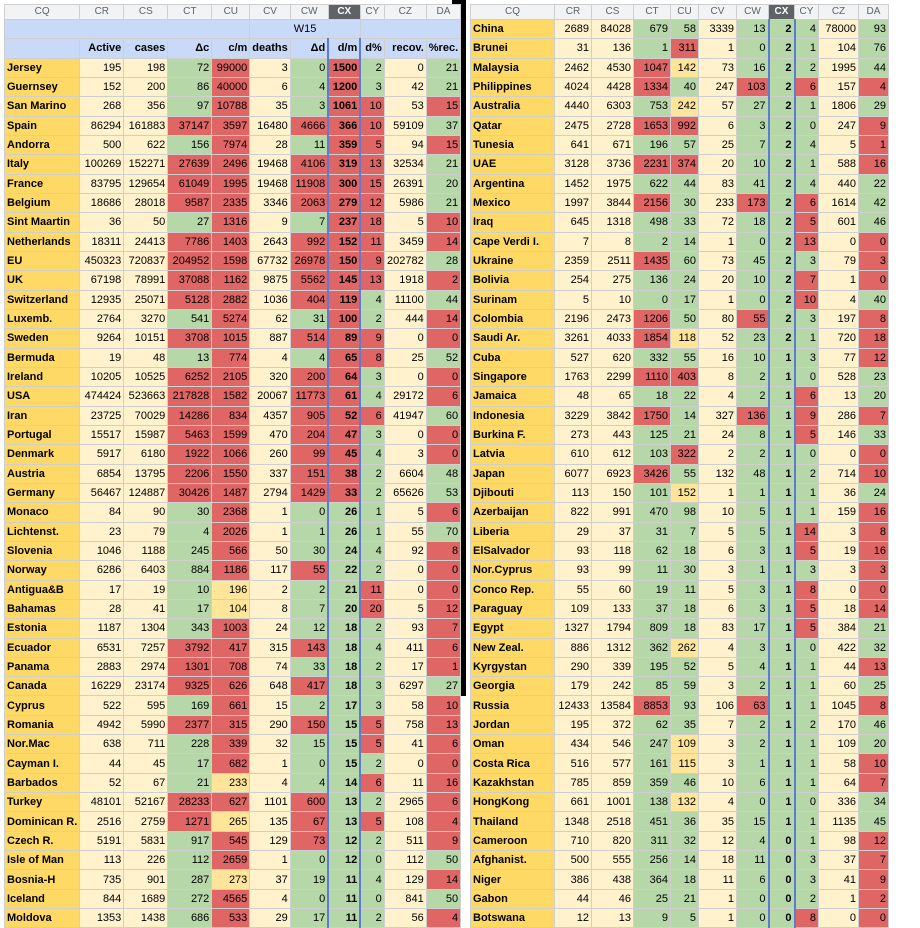 The image size is (920, 928). What do you see at coordinates (573, 12) in the screenshot?
I see `column-header-cr: CR` at bounding box center [573, 12].